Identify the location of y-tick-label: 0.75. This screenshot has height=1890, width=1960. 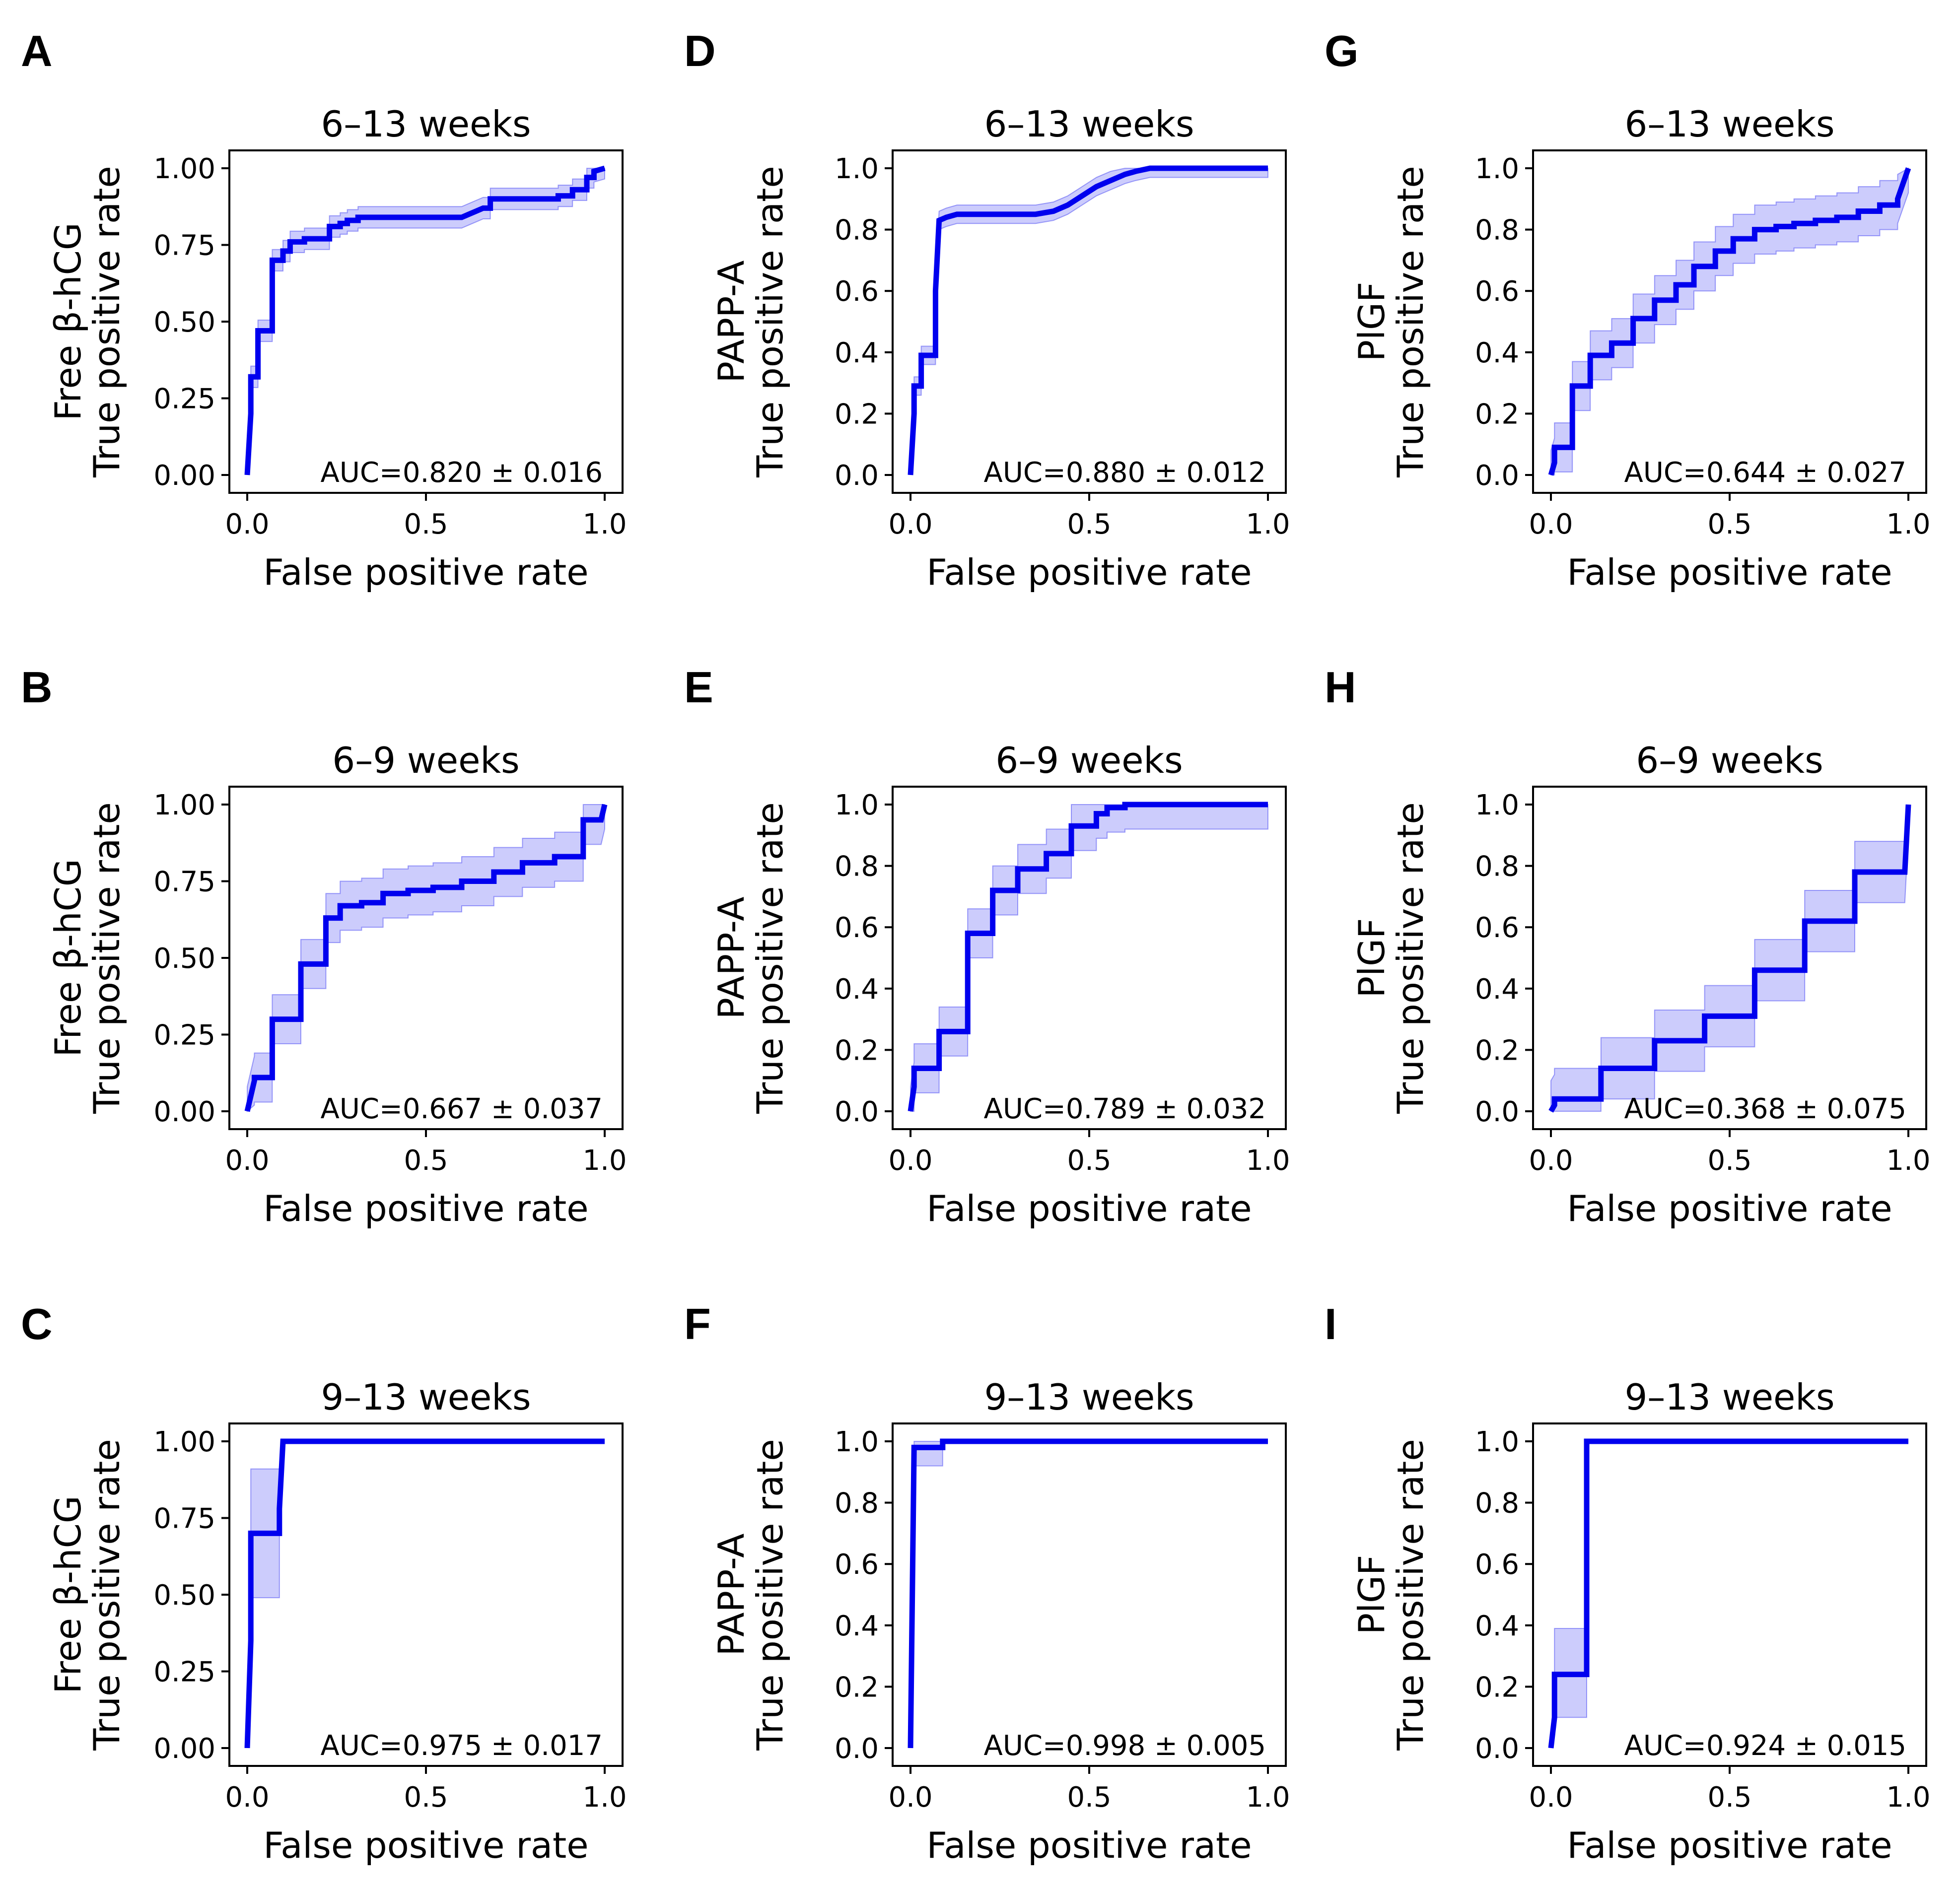
(184, 882).